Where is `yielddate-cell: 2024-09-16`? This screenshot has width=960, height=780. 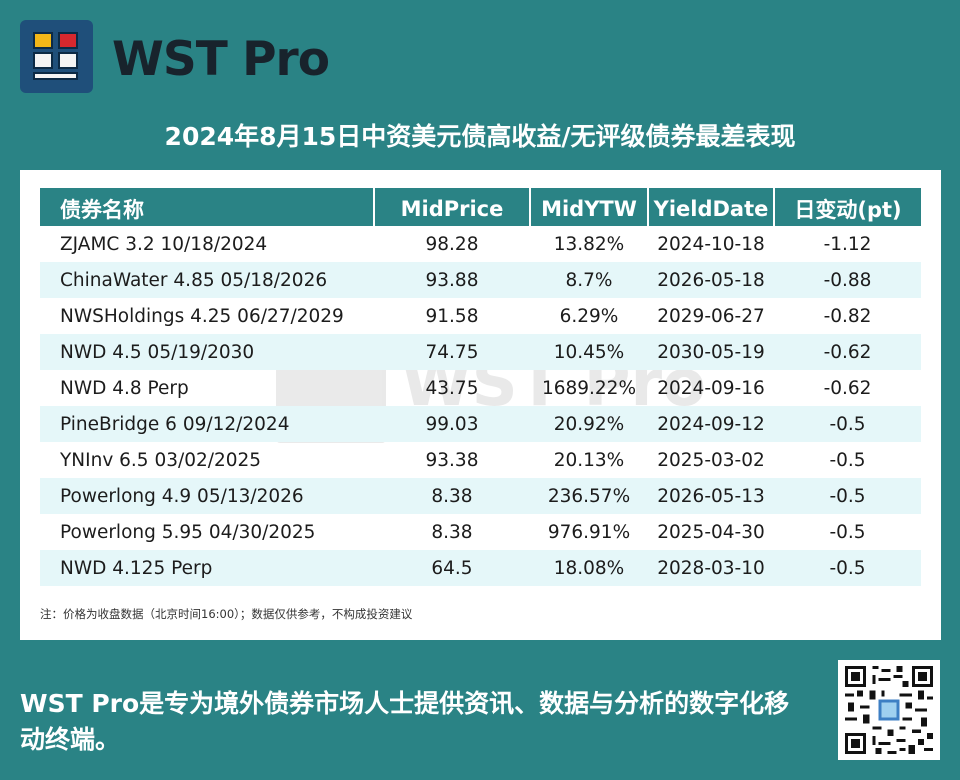
yielddate-cell: 2024-09-16 is located at coordinates (711, 388).